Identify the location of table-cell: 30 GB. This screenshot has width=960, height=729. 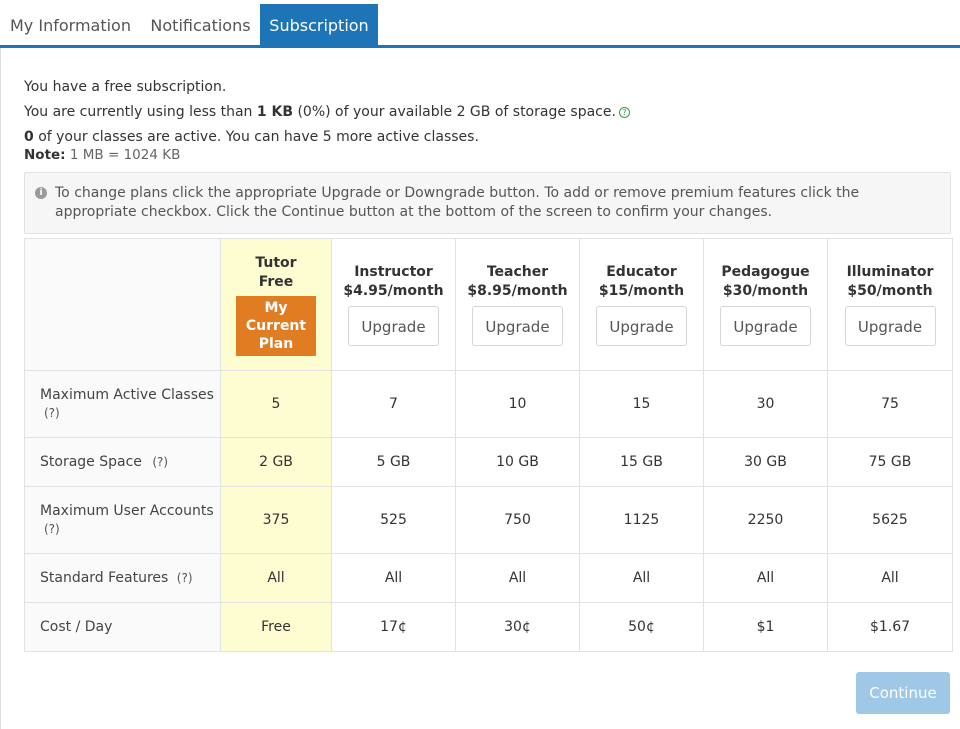
(765, 462).